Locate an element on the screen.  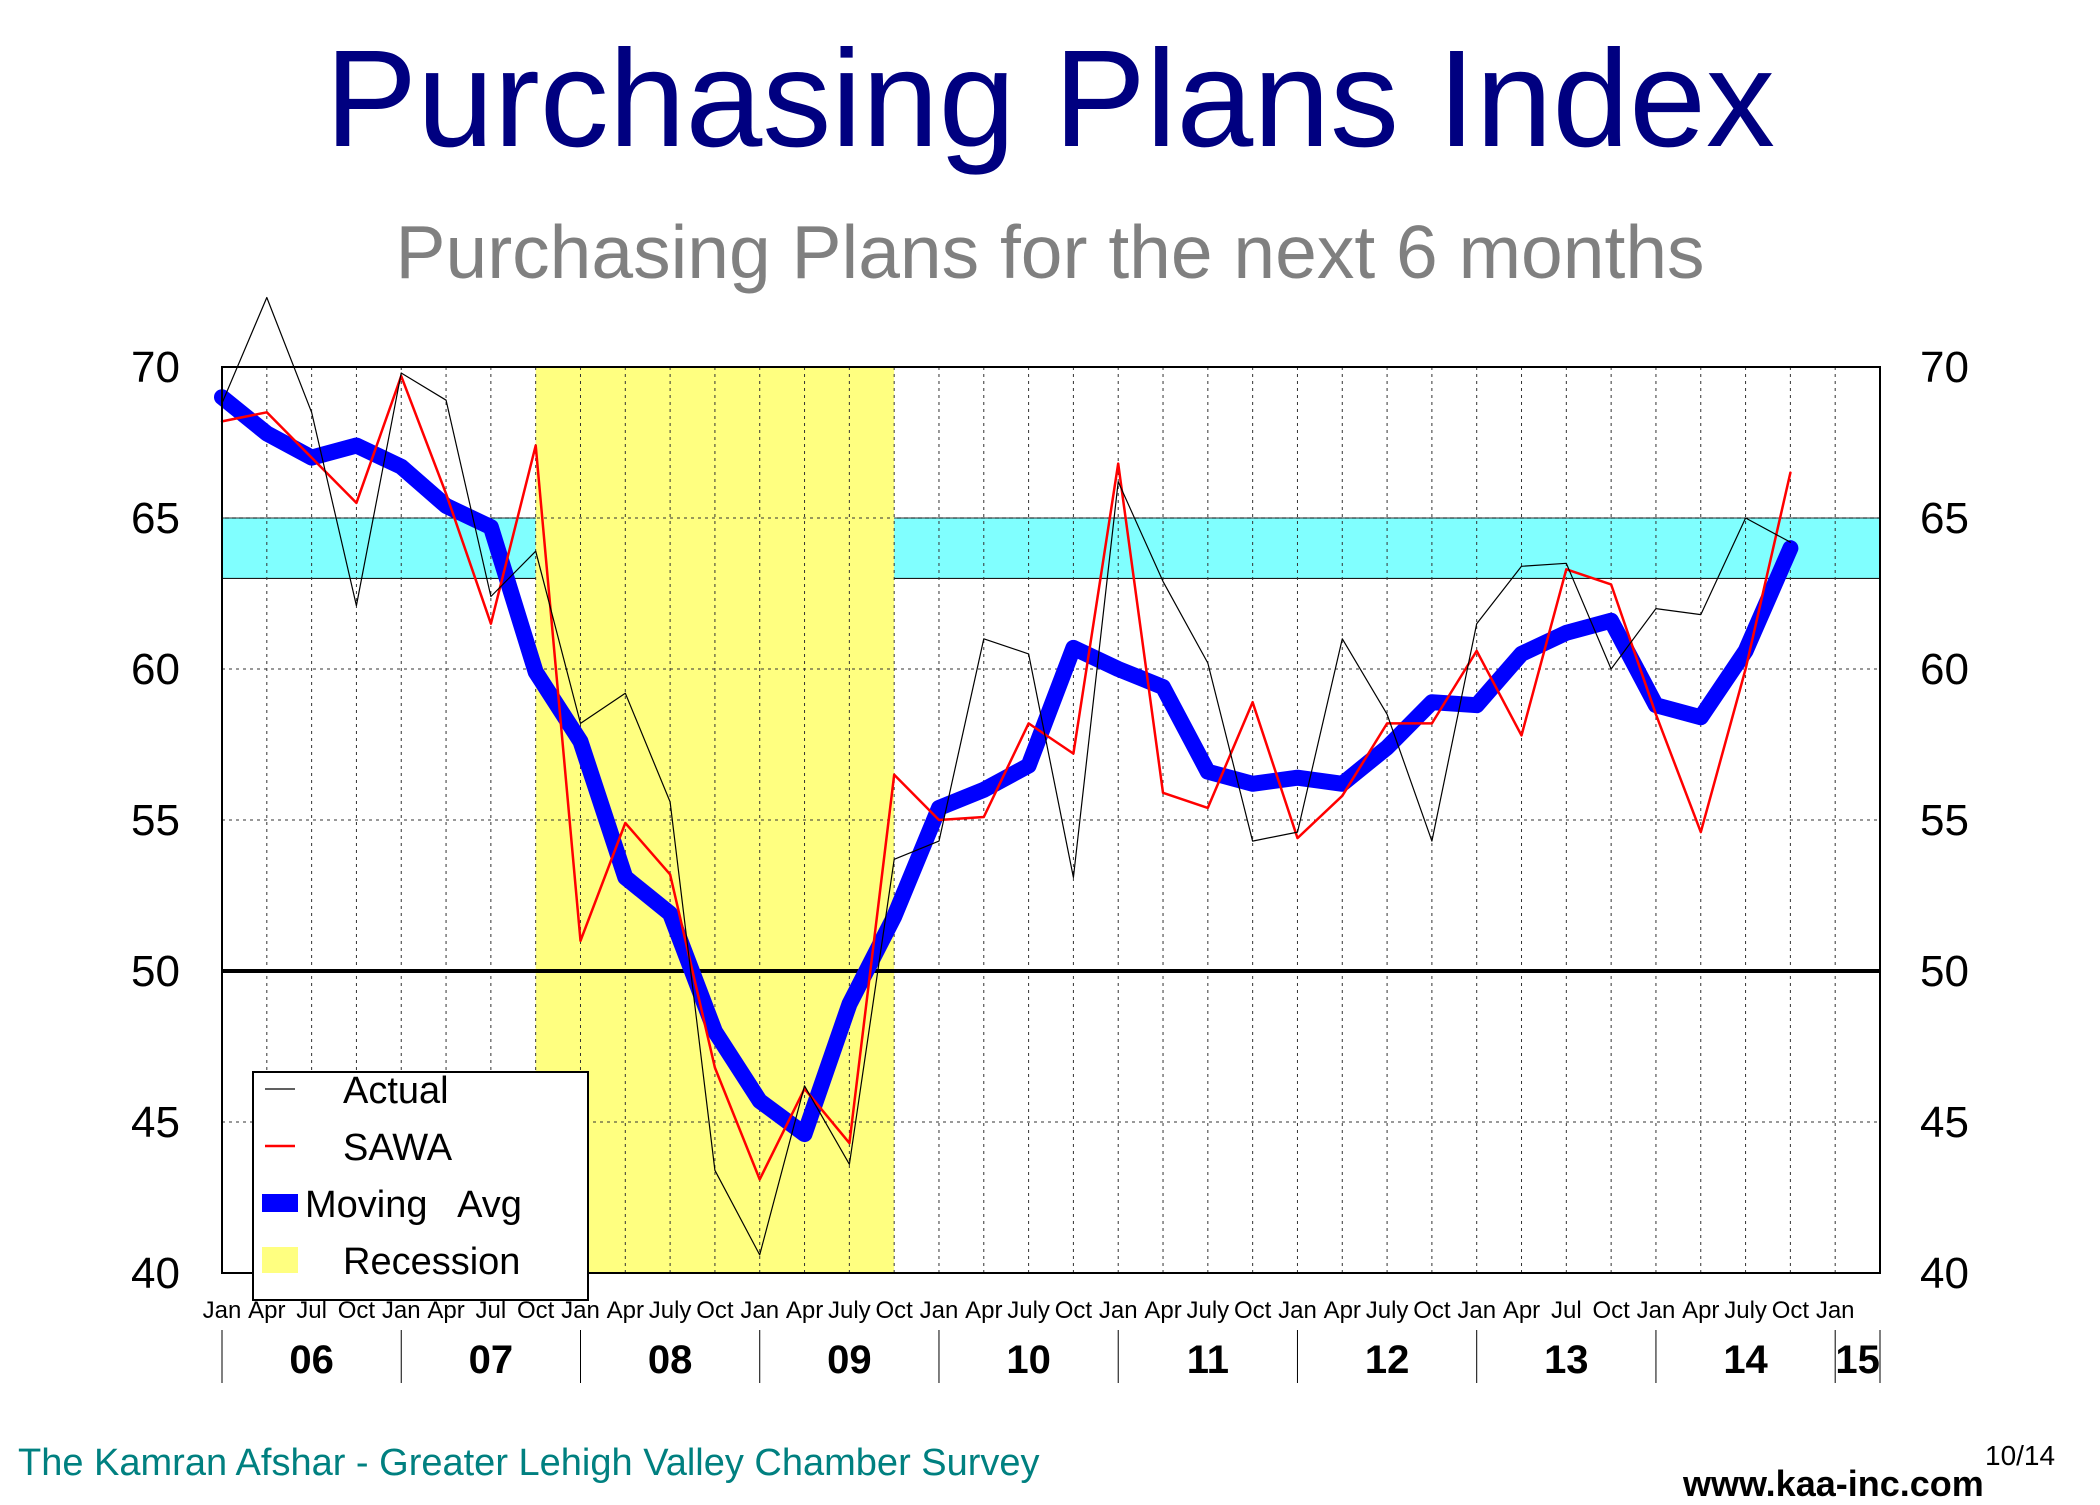
legend: Actual SAWA Moving Avg Recession is located at coordinates (420, 1185).